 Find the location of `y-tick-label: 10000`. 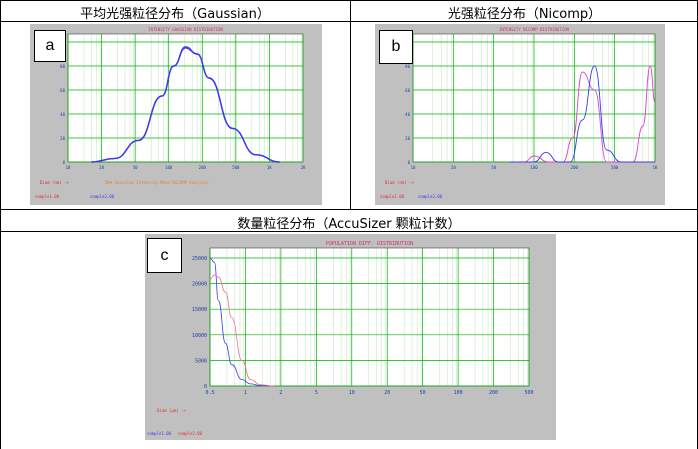

y-tick-label: 10000 is located at coordinates (199, 336).